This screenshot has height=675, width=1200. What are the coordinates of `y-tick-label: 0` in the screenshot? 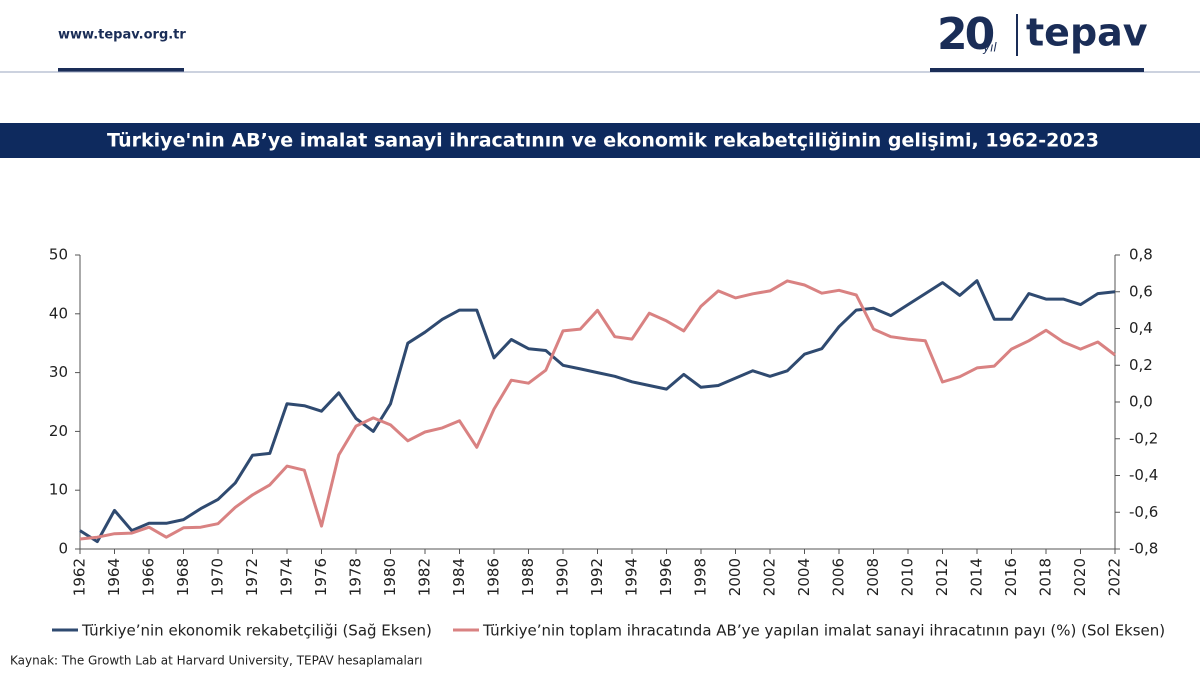 It's located at (63, 549).